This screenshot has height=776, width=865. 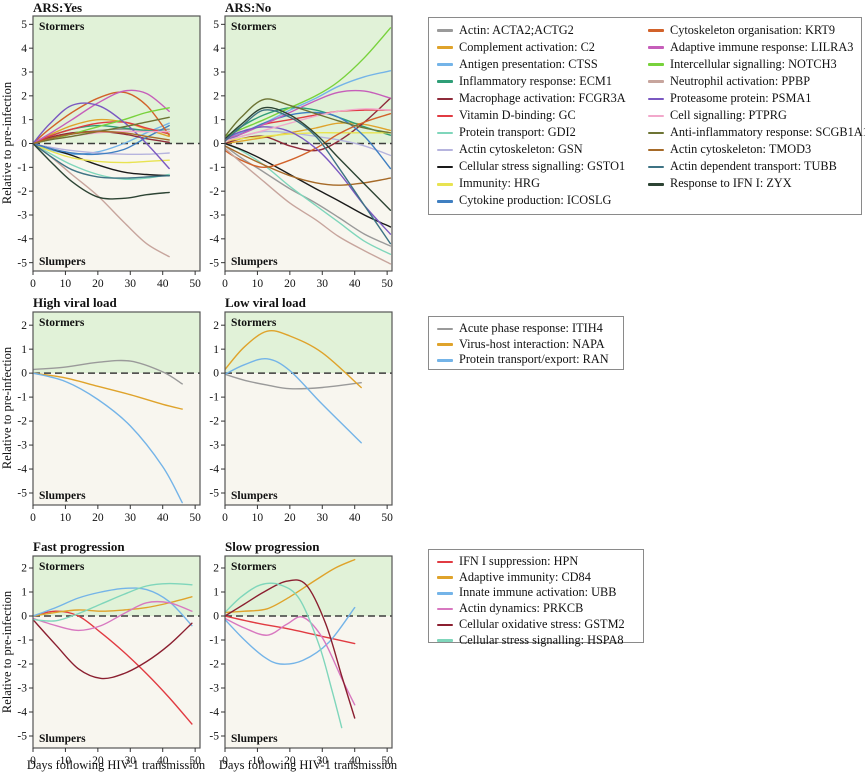 What do you see at coordinates (542, 166) in the screenshot?
I see `legend-label: Cellular stress signalling: GSTO1` at bounding box center [542, 166].